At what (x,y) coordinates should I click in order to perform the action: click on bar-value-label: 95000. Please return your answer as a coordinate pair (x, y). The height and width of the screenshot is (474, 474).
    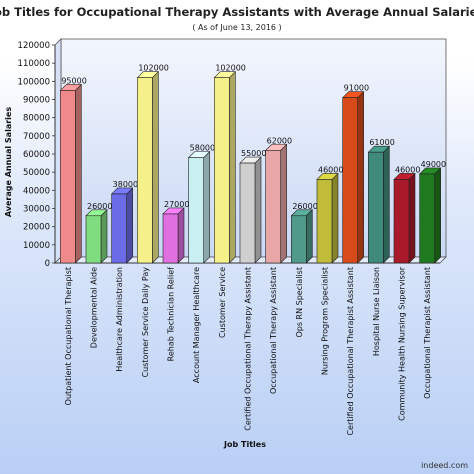
    Looking at the image, I should click on (73, 80).